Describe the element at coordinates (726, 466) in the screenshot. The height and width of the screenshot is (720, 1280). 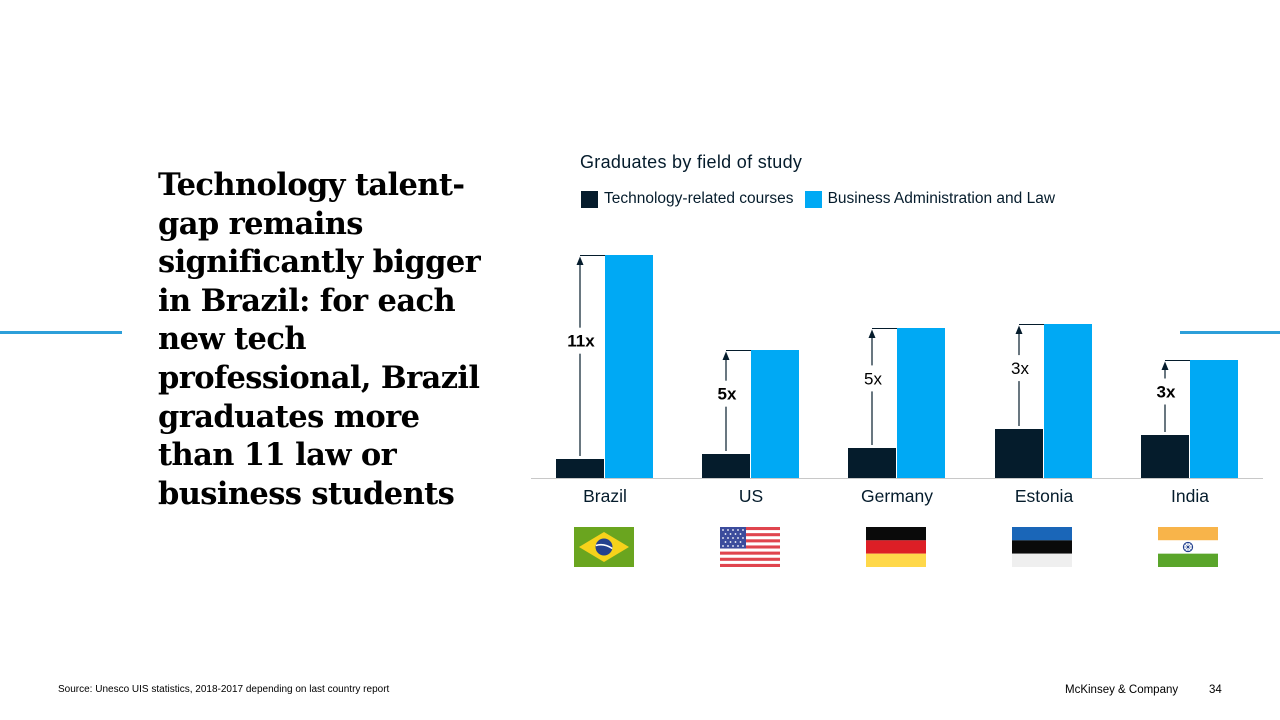
I see `bar-tech-us` at that location.